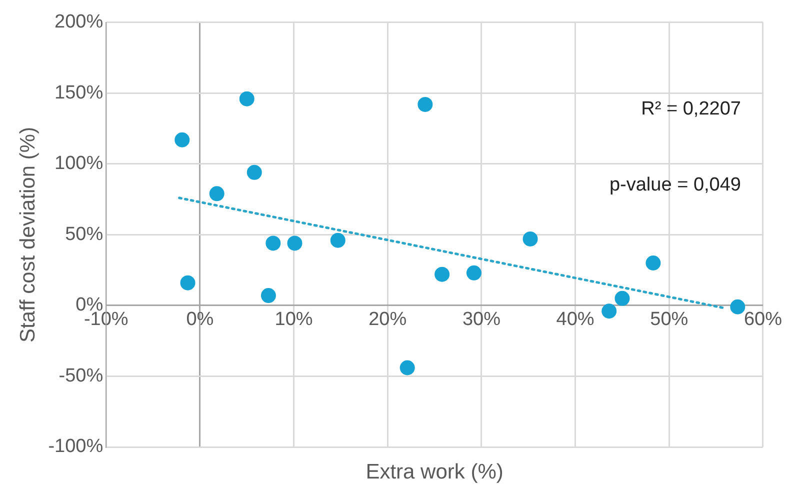 This screenshot has height=495, width=793. I want to click on y-tick-label: 150%, so click(79, 93).